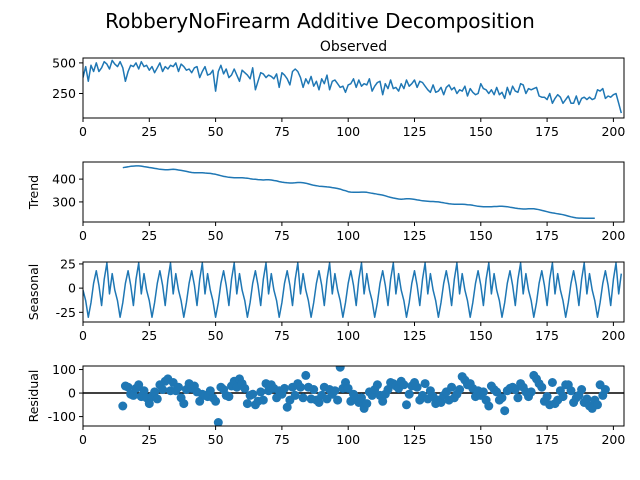 Image resolution: width=640 pixels, height=480 pixels. What do you see at coordinates (282, 335) in the screenshot?
I see `seasonal-xtick-label: 75` at bounding box center [282, 335].